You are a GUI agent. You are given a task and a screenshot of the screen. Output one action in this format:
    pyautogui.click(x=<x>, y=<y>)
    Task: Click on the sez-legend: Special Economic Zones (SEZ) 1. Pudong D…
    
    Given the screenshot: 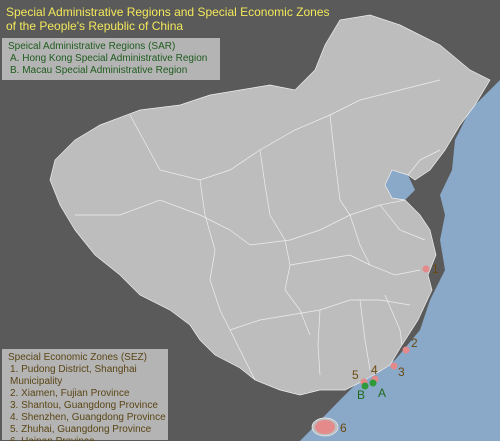 What is the action you would take?
    pyautogui.click(x=85, y=395)
    